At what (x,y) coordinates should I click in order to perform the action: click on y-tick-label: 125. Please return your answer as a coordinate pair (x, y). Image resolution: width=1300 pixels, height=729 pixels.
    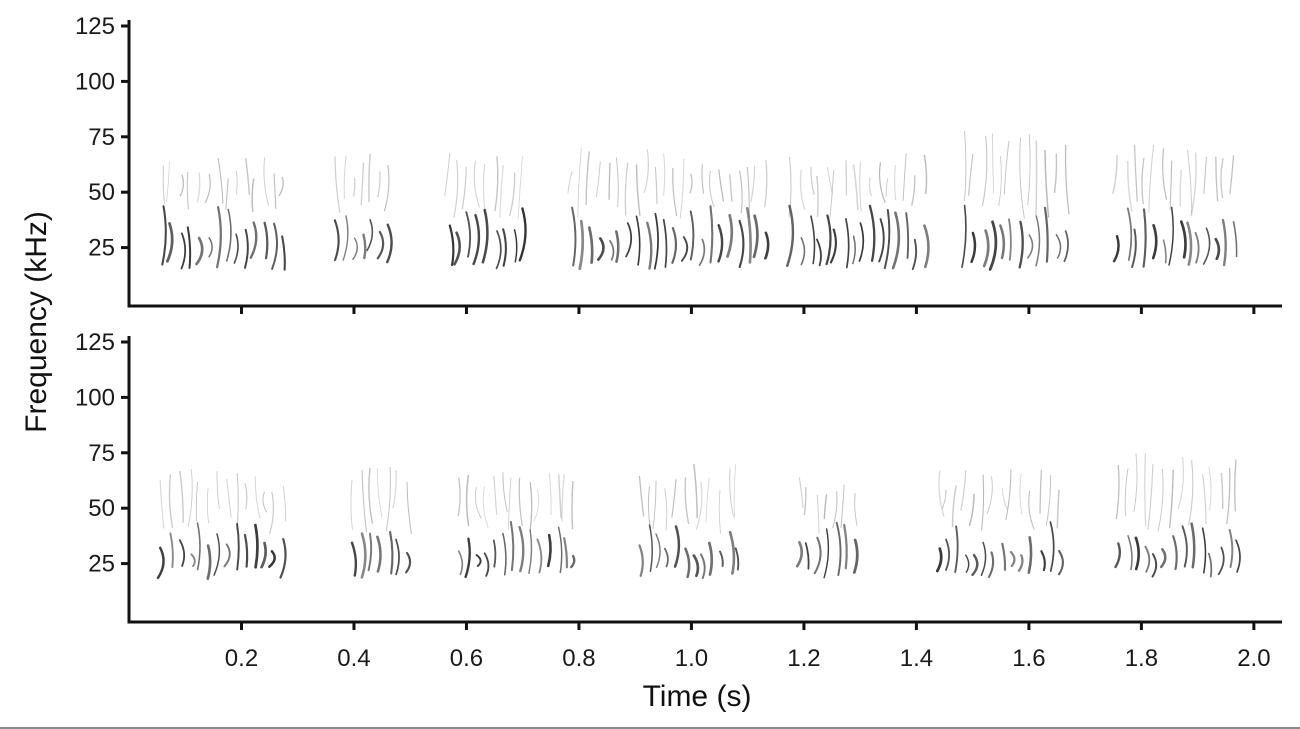
    Looking at the image, I should click on (95, 26).